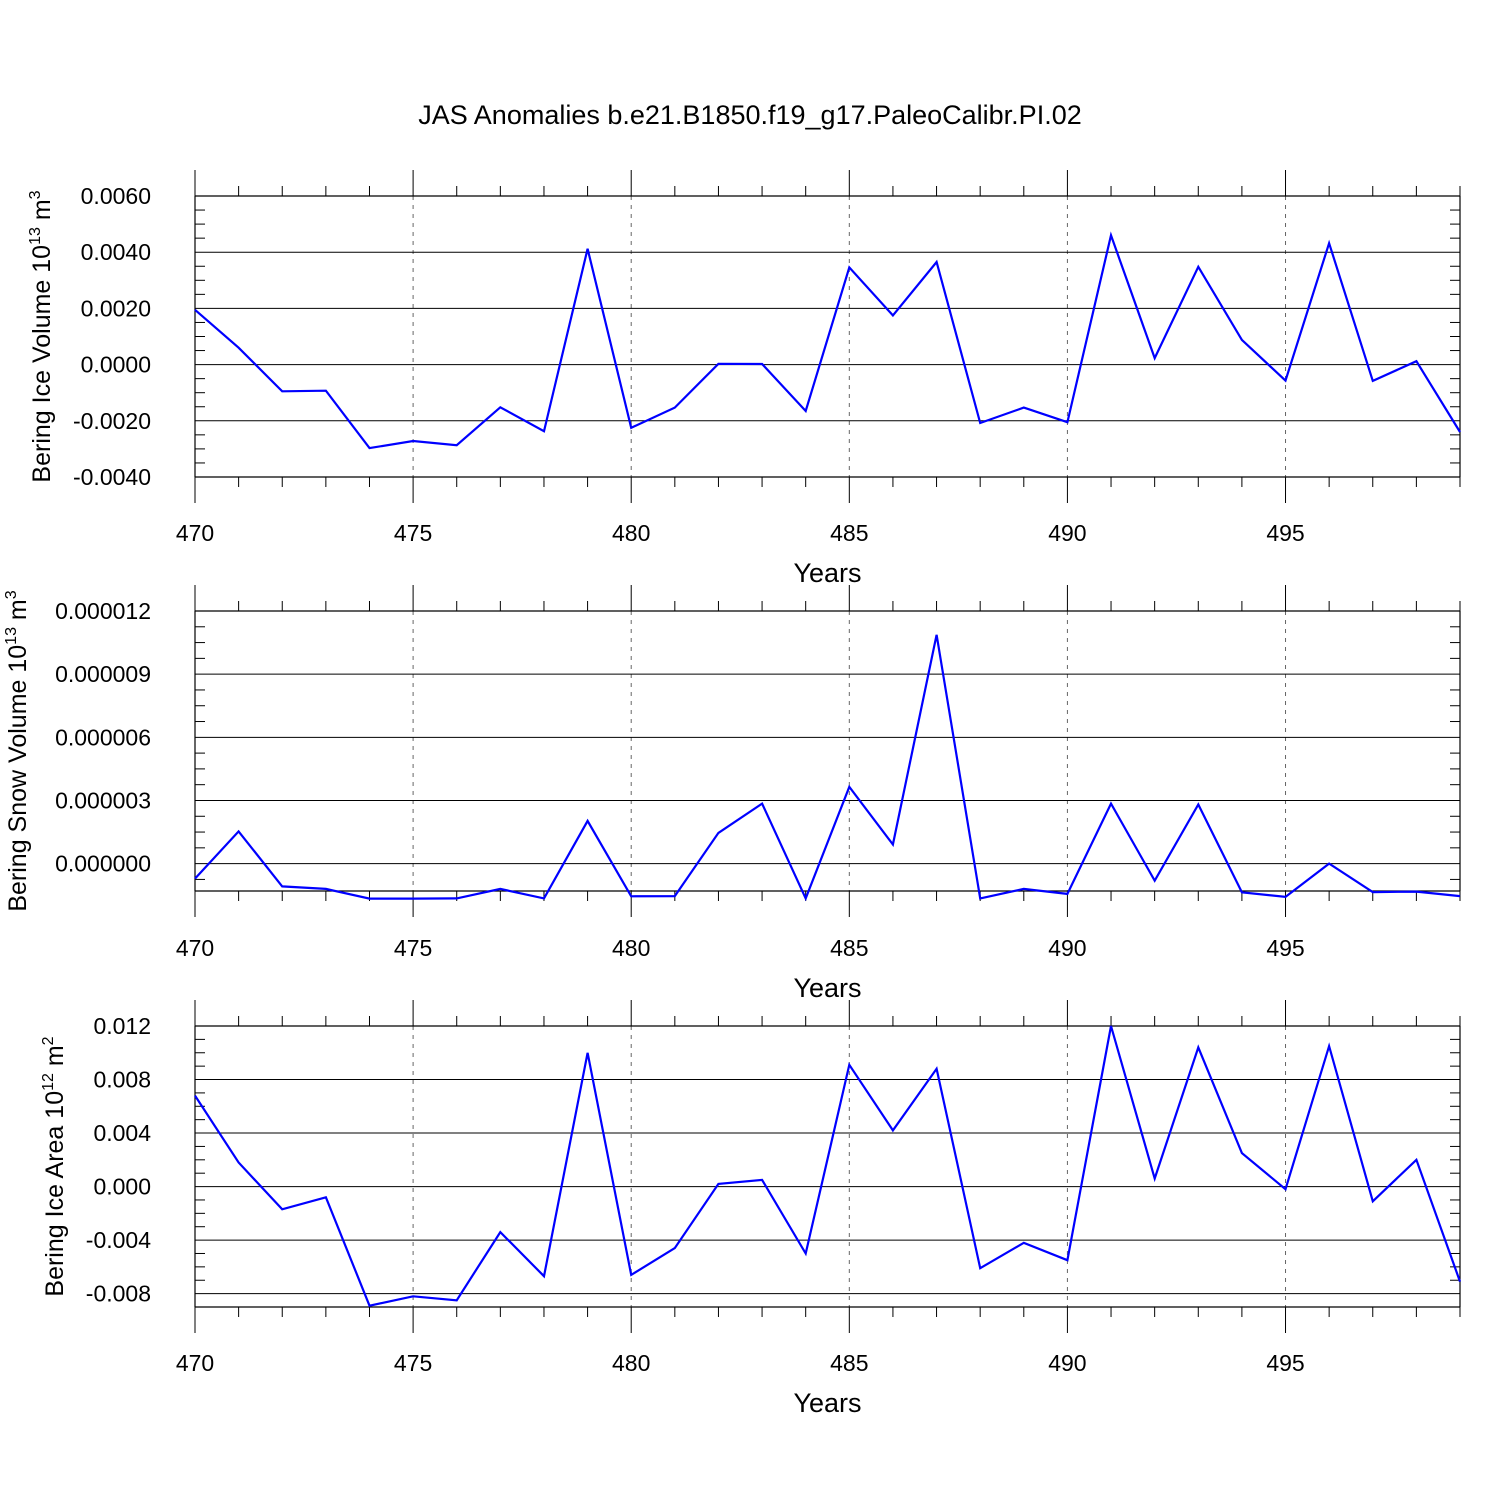 The width and height of the screenshot is (1500, 1500). Describe the element at coordinates (42, 364) in the screenshot. I see `y-axis-label-text: Bering Ice Volume 10` at that location.